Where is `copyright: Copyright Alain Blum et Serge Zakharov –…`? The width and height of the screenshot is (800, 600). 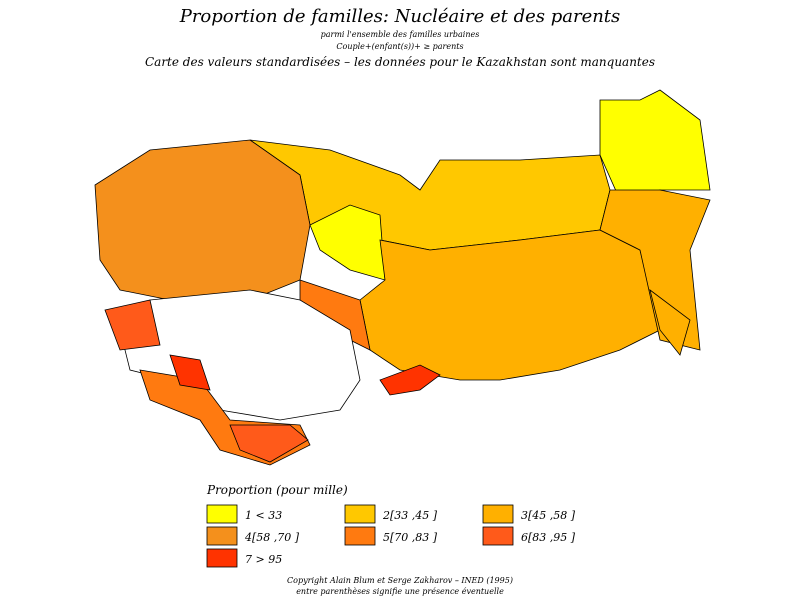 copyright: Copyright Alain Blum et Serge Zakharov –… is located at coordinates (400, 580).